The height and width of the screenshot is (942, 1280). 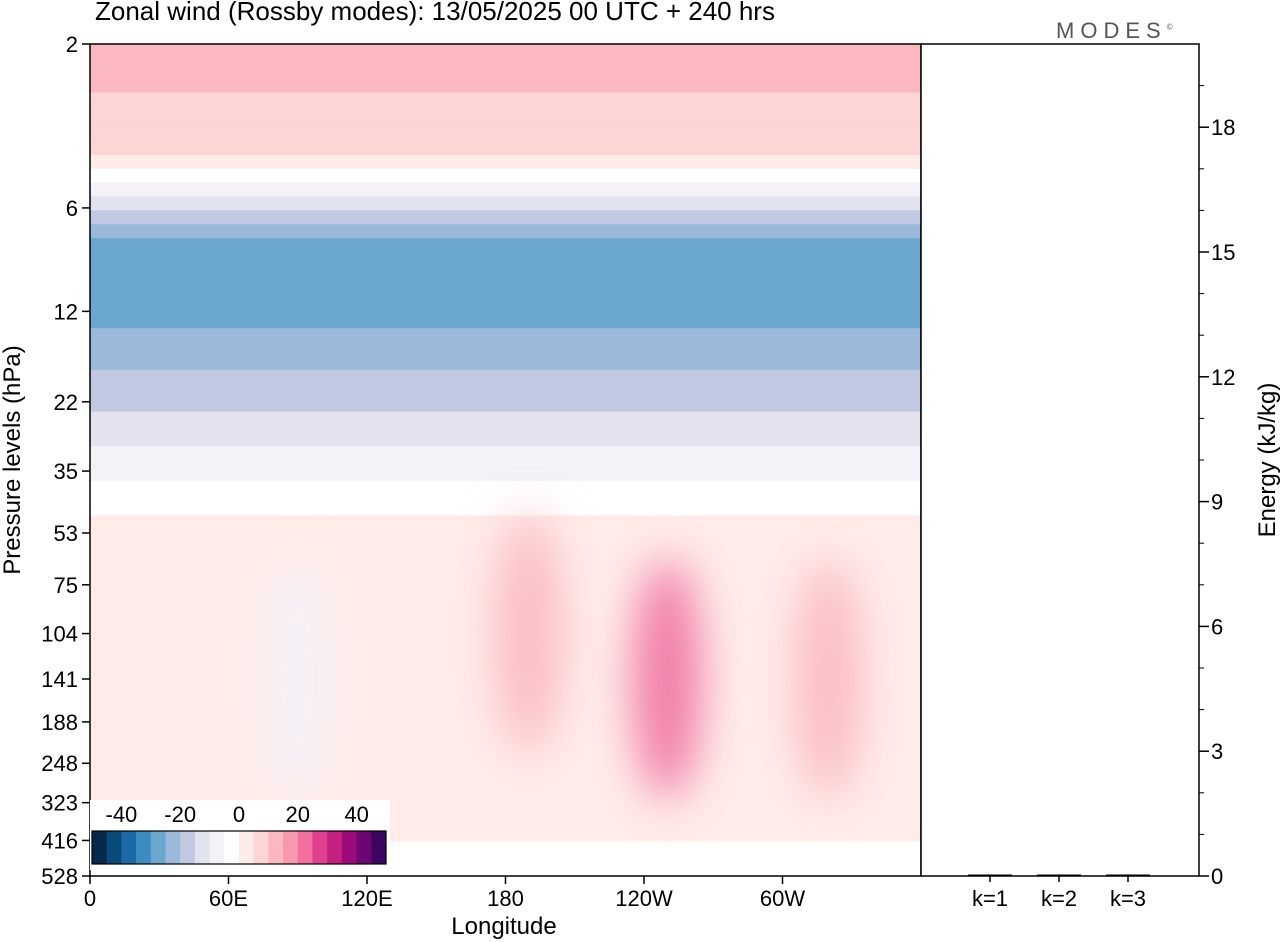 What do you see at coordinates (1223, 252) in the screenshot?
I see `energy-tick-label: 15` at bounding box center [1223, 252].